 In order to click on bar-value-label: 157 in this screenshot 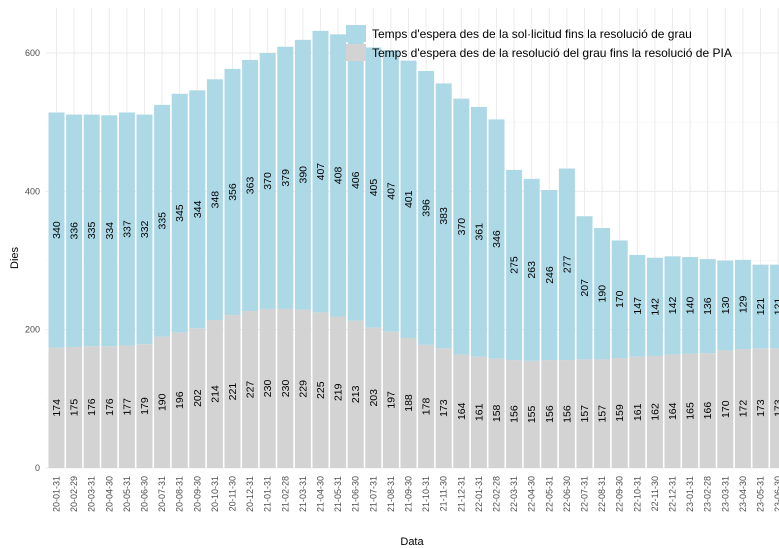, I will do `click(585, 414)`.